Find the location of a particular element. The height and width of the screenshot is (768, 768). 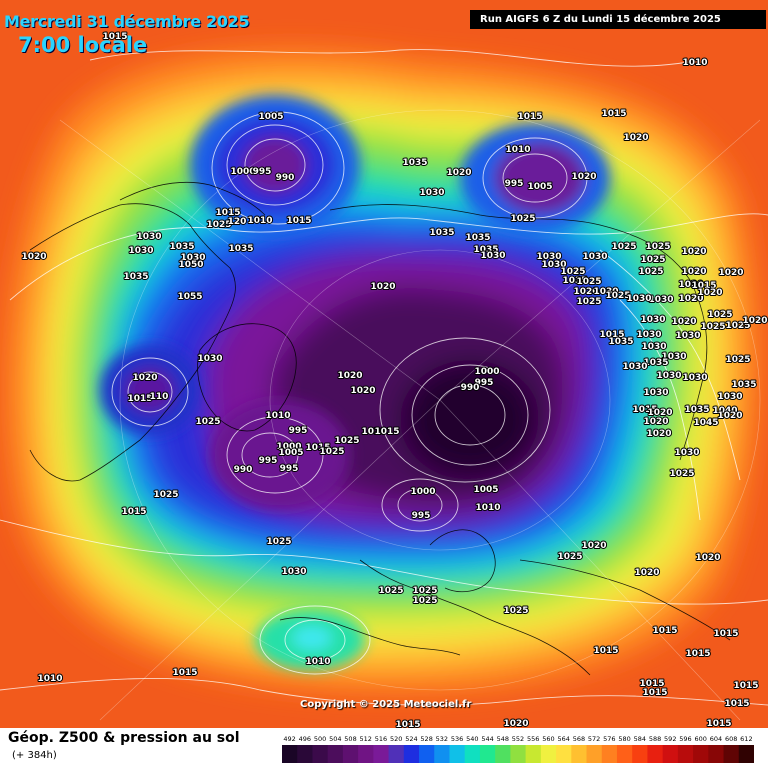

low-aleutian-core is located at coordinates (275, 165).